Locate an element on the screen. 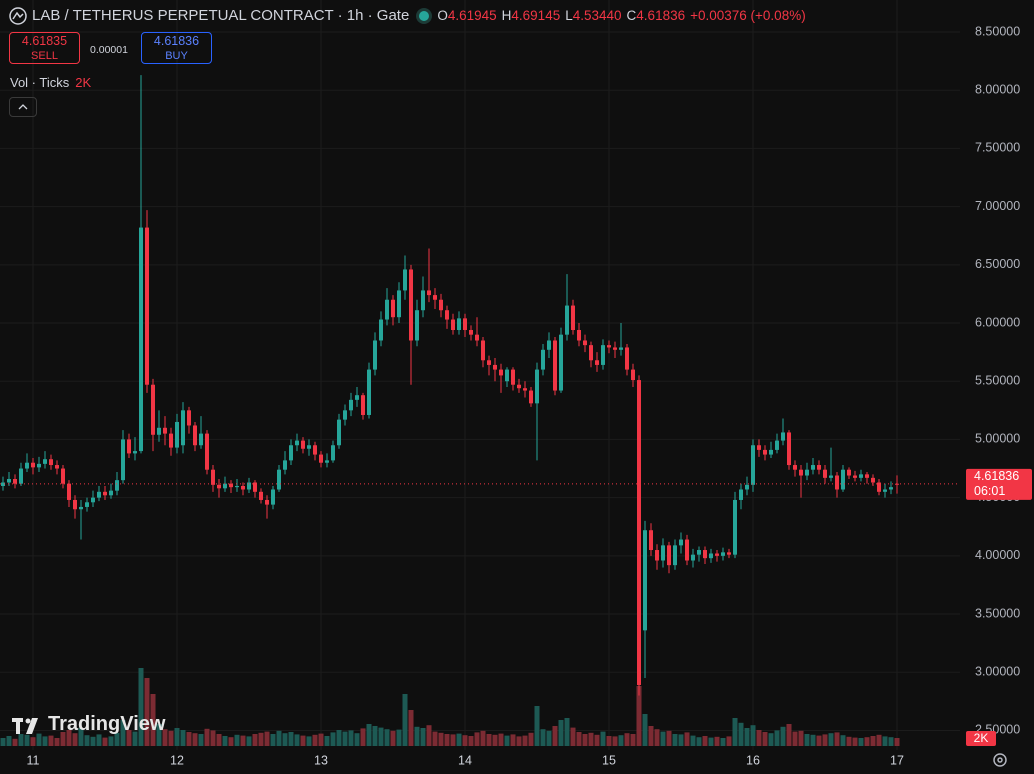 The height and width of the screenshot is (774, 1034). buy-button: 4.61836 BUY is located at coordinates (176, 48).